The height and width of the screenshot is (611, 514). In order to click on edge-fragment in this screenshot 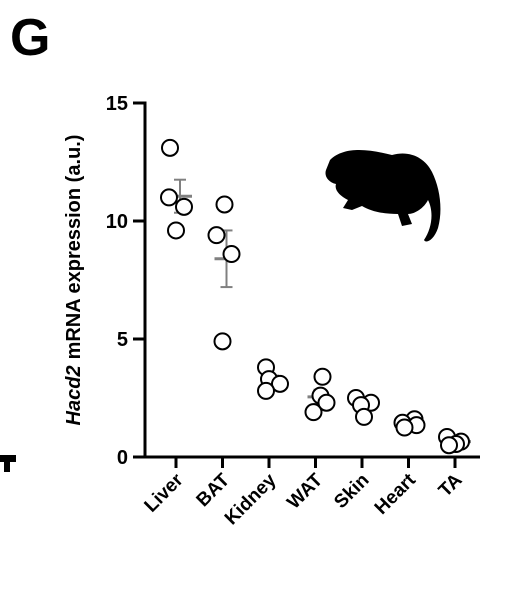, I will do `click(8, 463)`.